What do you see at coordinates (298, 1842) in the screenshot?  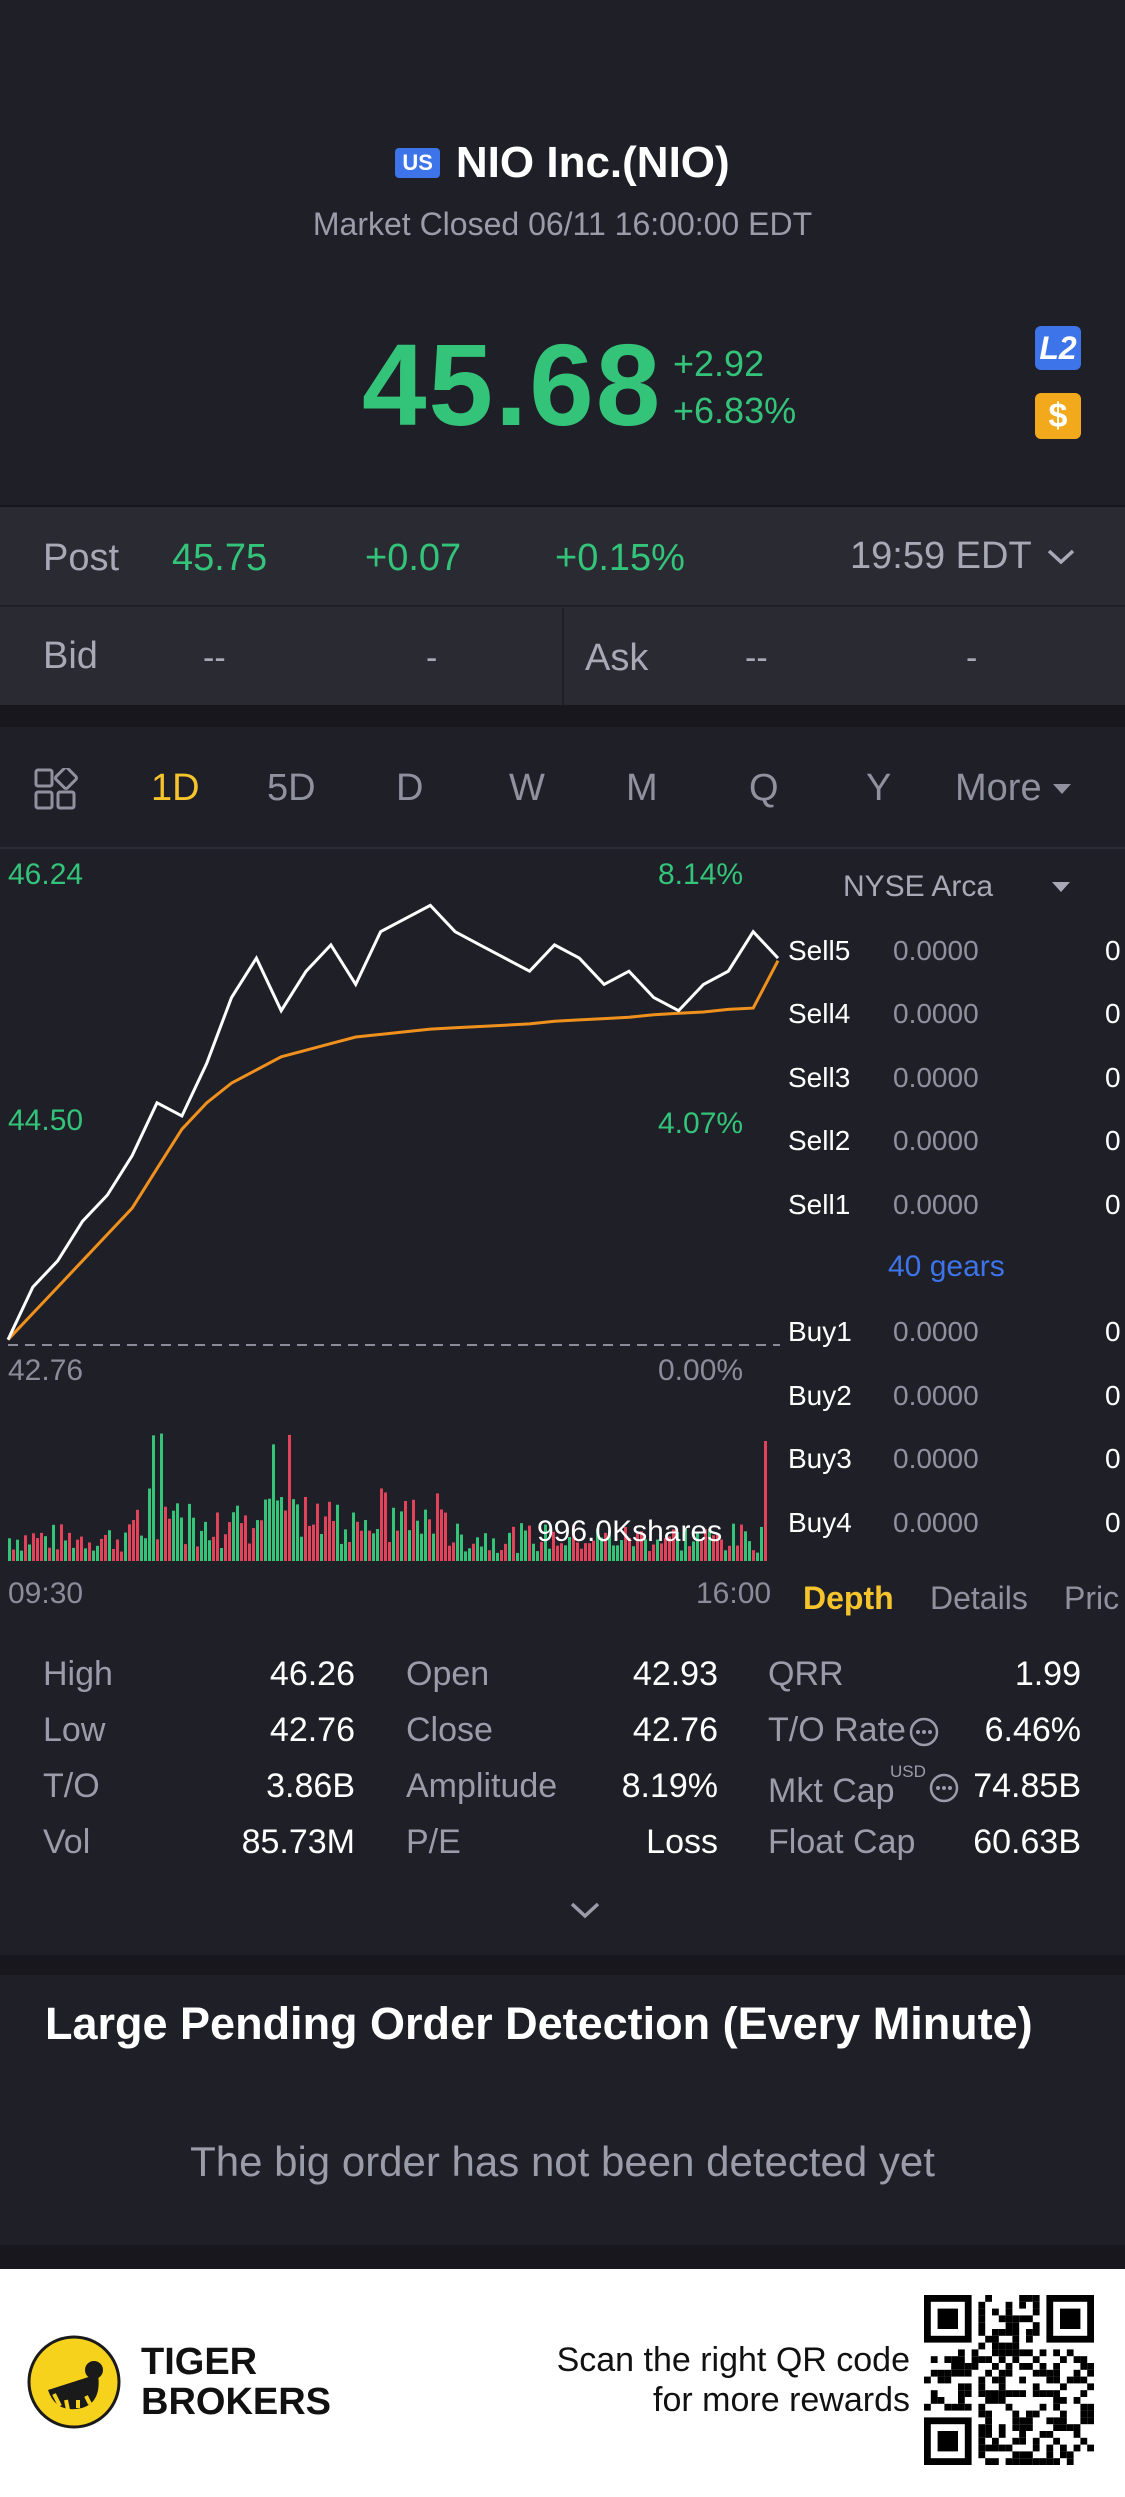 I see `stat-value-vol: 85.73M` at bounding box center [298, 1842].